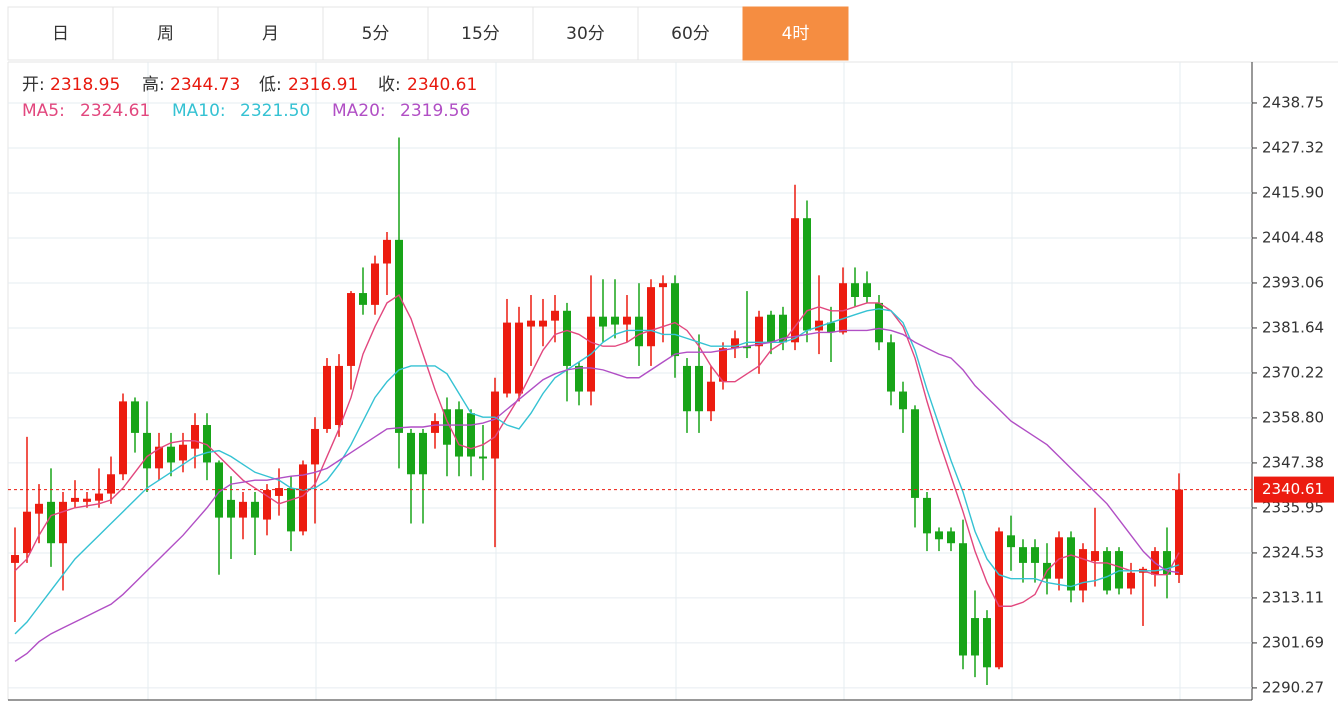  I want to click on tab-label: 15分, so click(480, 34).